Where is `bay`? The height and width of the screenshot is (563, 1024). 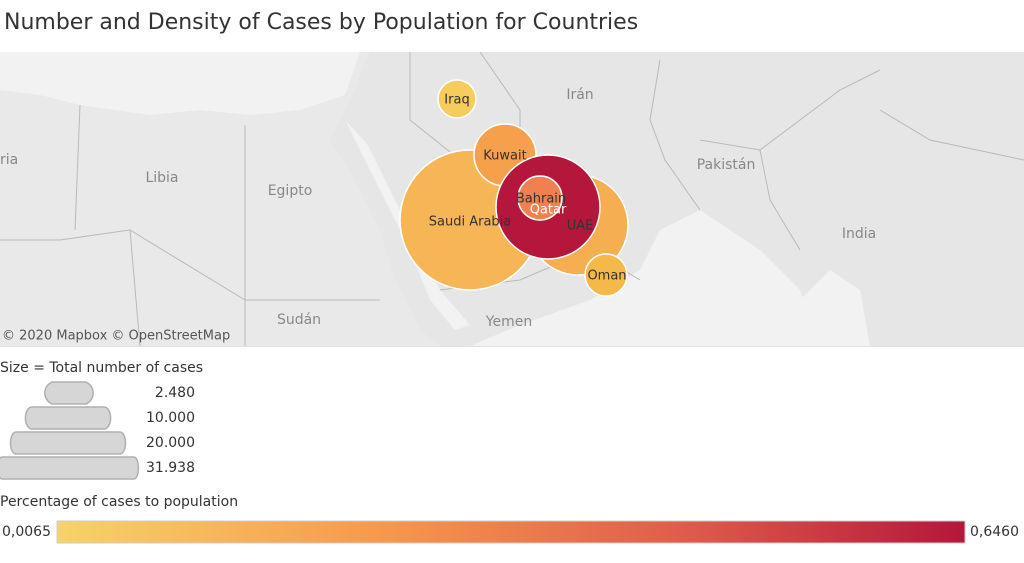
bay is located at coordinates (825, 308).